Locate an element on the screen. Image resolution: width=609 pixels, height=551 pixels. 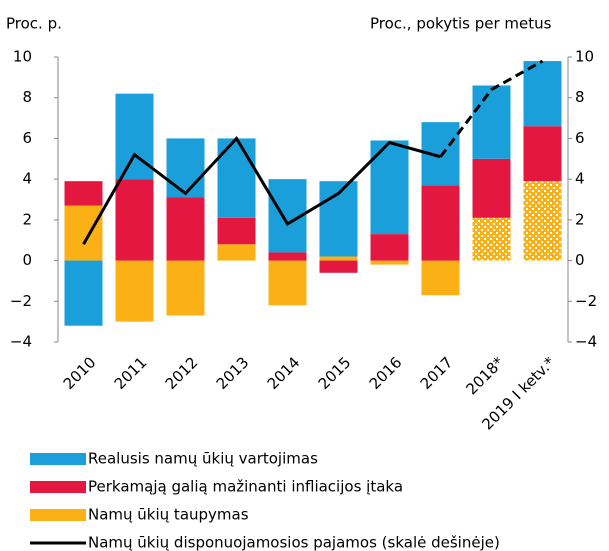
x-tick-label: 2011 is located at coordinates (131, 373).